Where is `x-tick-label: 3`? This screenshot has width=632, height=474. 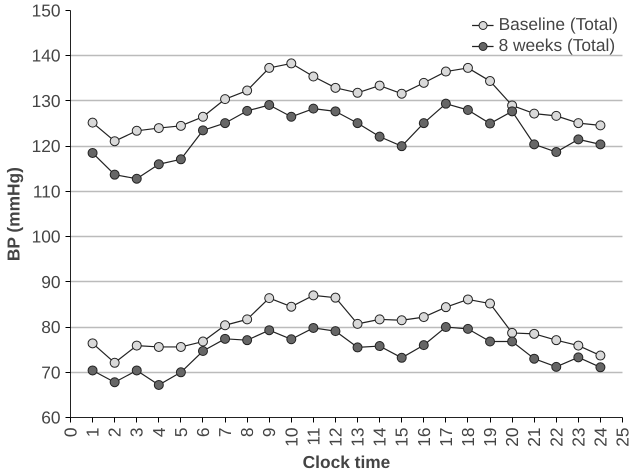
x-tick-label: 3 is located at coordinates (136, 432).